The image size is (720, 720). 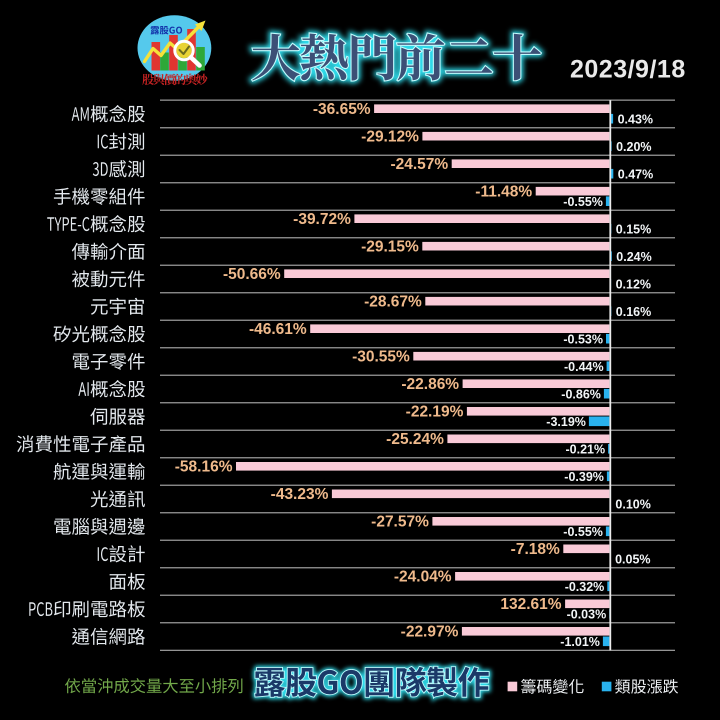 I want to click on svg-text: -29.15%, so click(x=390, y=246).